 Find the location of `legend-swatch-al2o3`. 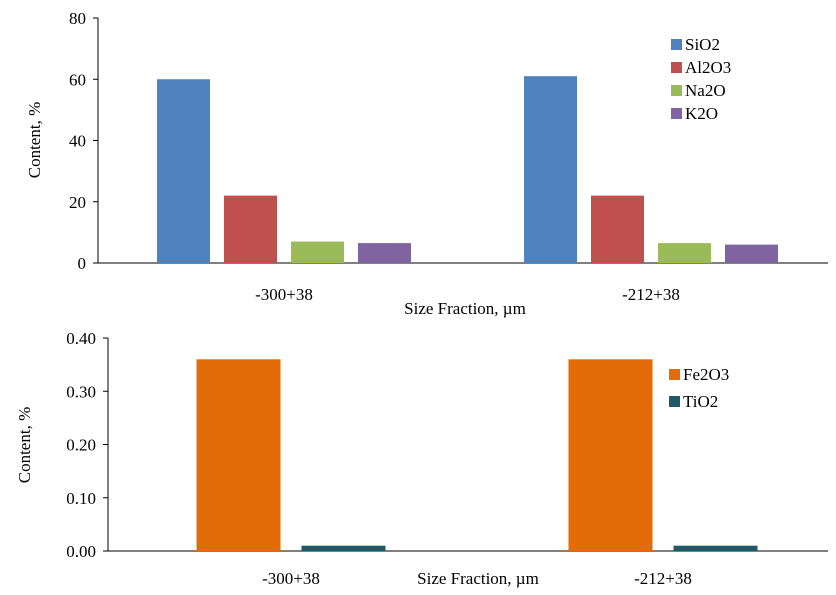

legend-swatch-al2o3 is located at coordinates (676, 67).